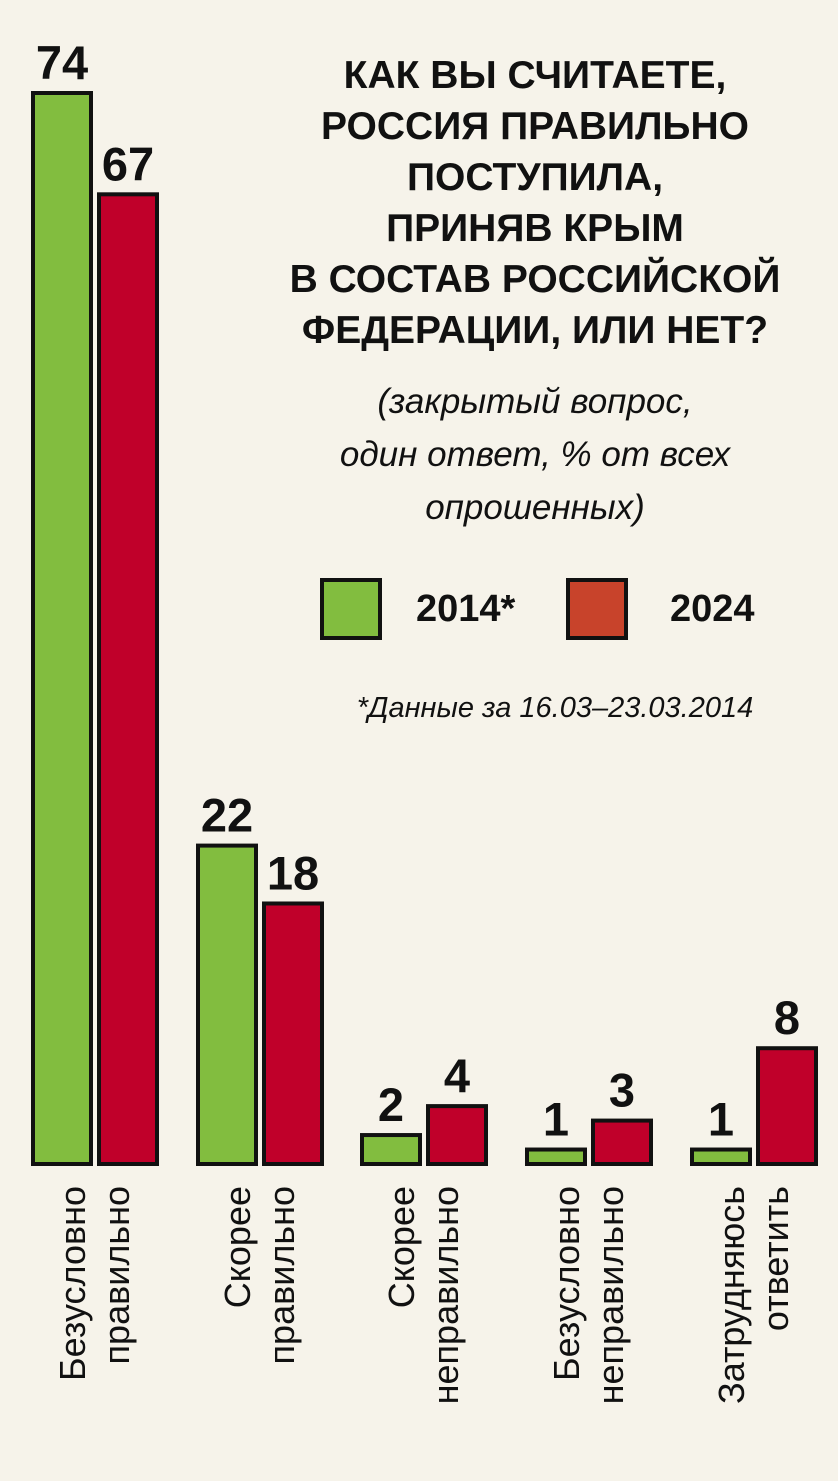 The width and height of the screenshot is (838, 1481). Describe the element at coordinates (535, 507) in the screenshot. I see `chart-subtitle-line: опрошенных)` at that location.